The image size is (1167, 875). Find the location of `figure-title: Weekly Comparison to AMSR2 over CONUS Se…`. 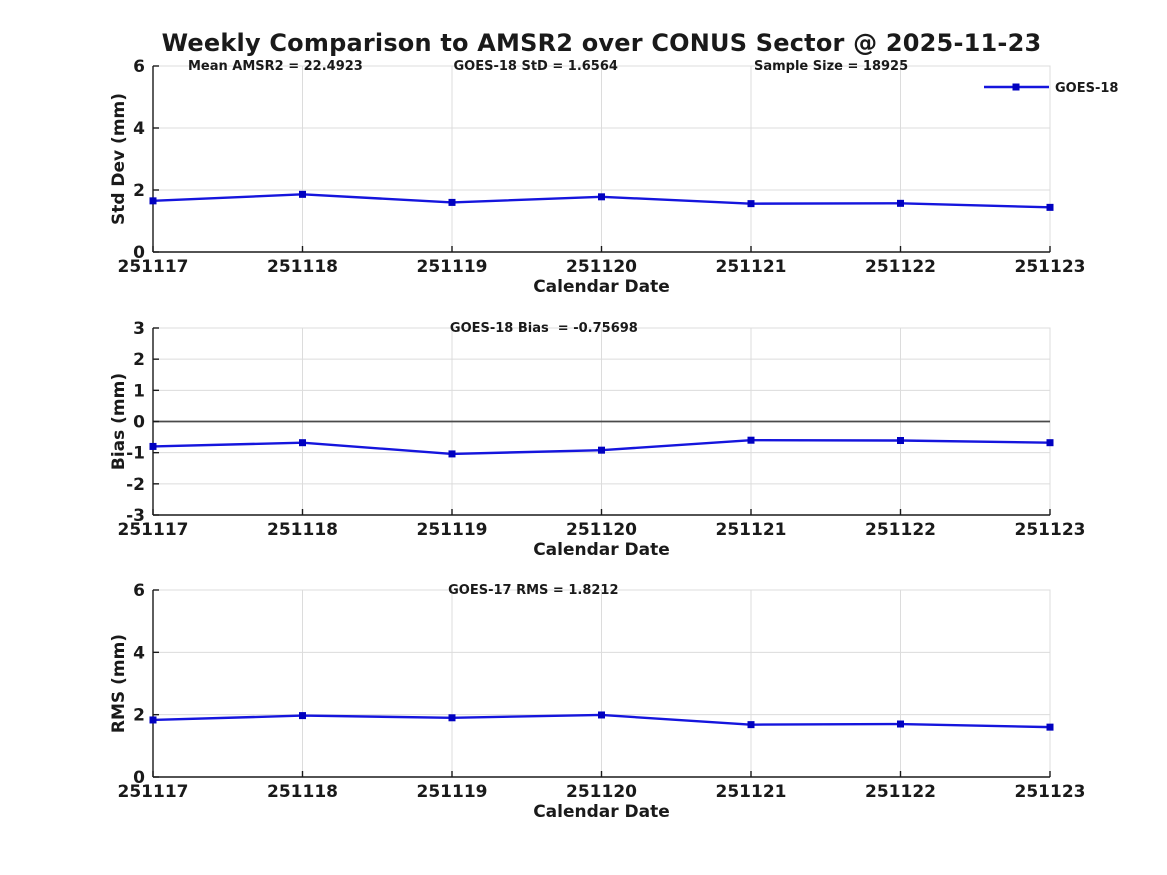

figure-title: Weekly Comparison to AMSR2 over CONUS Se… is located at coordinates (601, 43).